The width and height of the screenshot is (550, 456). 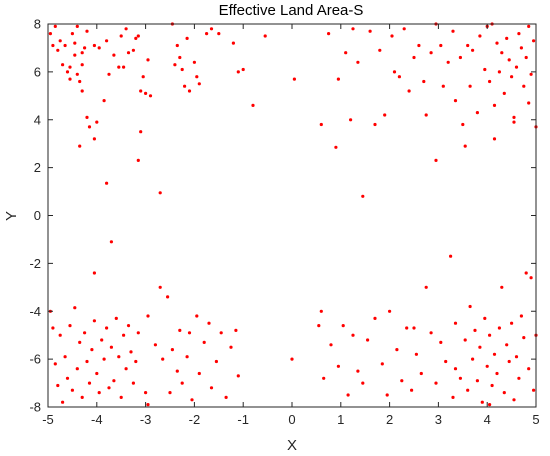 What do you see at coordinates (195, 419) in the screenshot?
I see `x-tick-label: -2` at bounding box center [195, 419].